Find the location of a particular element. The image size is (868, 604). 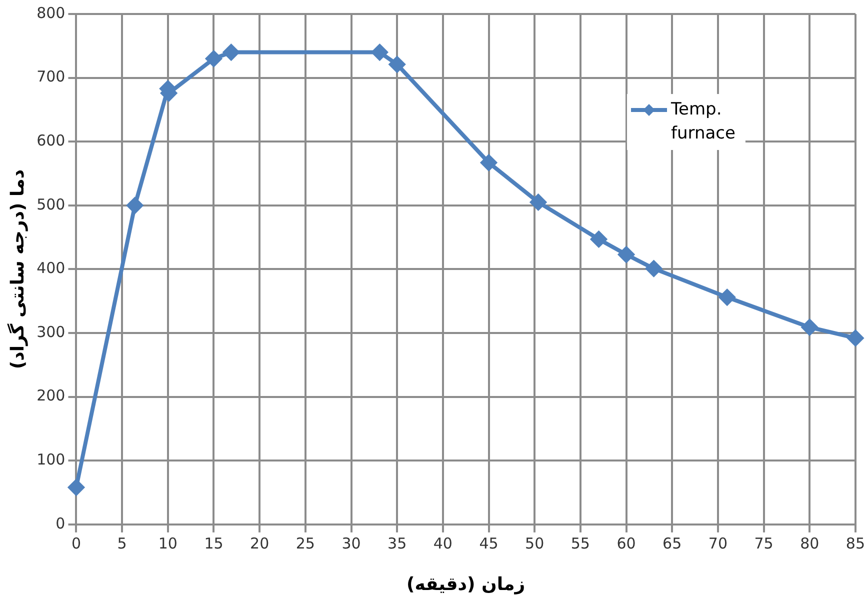

x-tick-label: 65 is located at coordinates (672, 543).